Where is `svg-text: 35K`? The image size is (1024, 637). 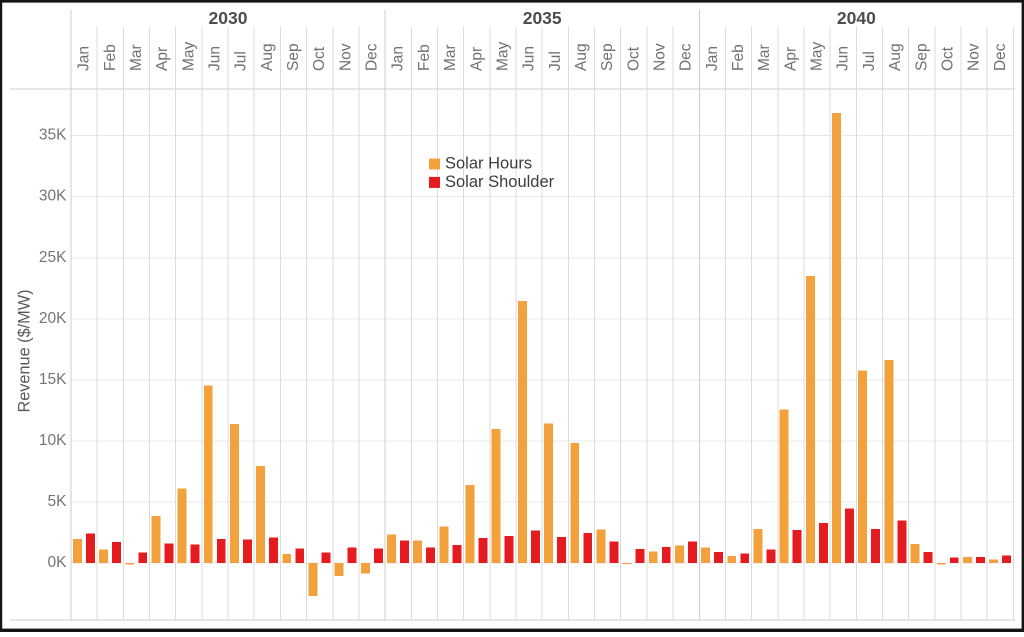 svg-text: 35K is located at coordinates (53, 135).